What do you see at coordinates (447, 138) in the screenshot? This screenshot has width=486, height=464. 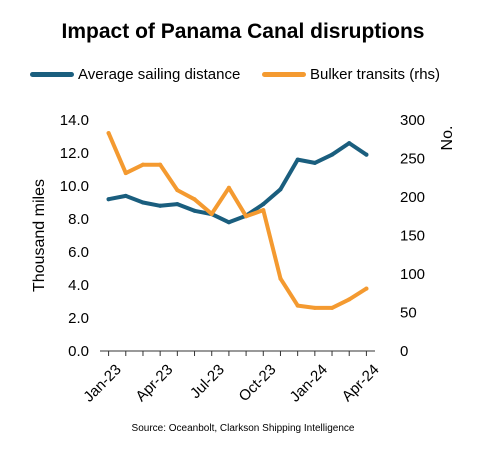 I see `y-right-axis-title: No.` at bounding box center [447, 138].